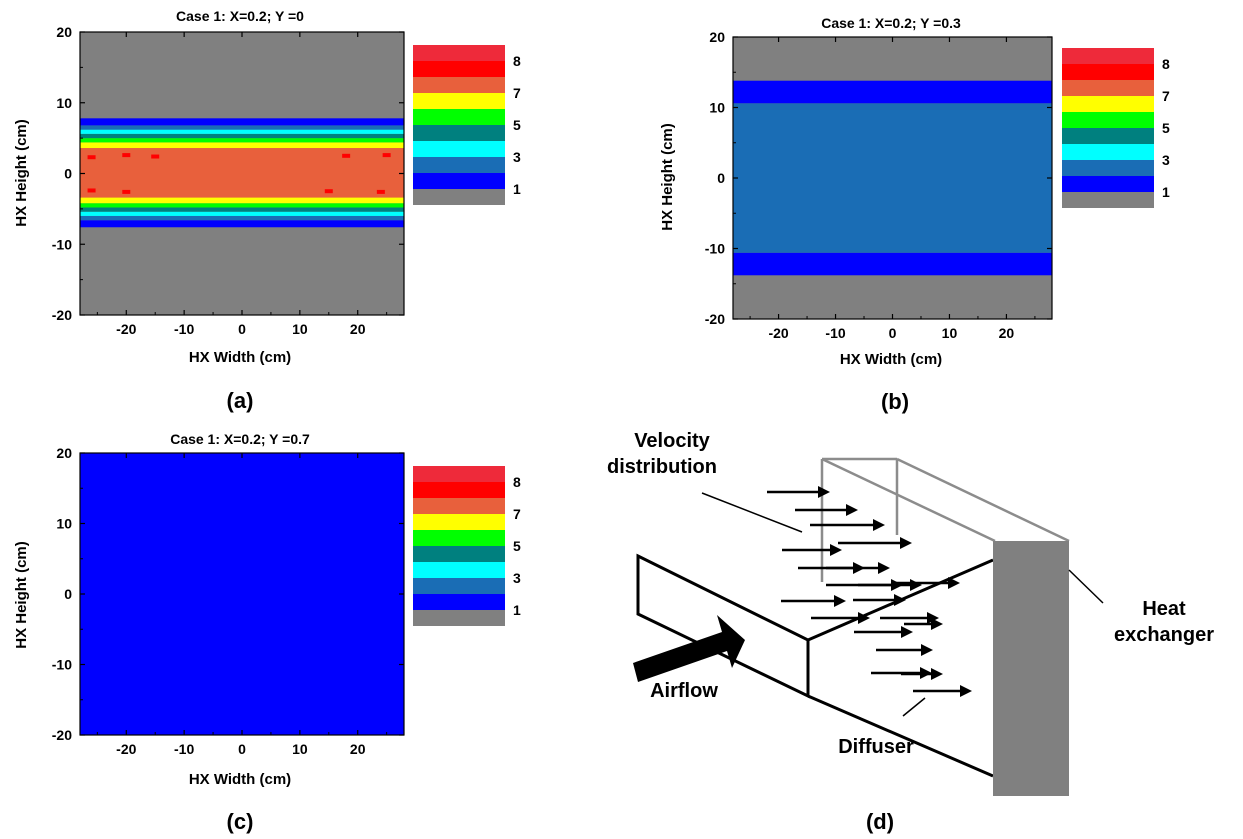  Describe the element at coordinates (240, 400) in the screenshot. I see `panel-label-a: (a)` at that location.